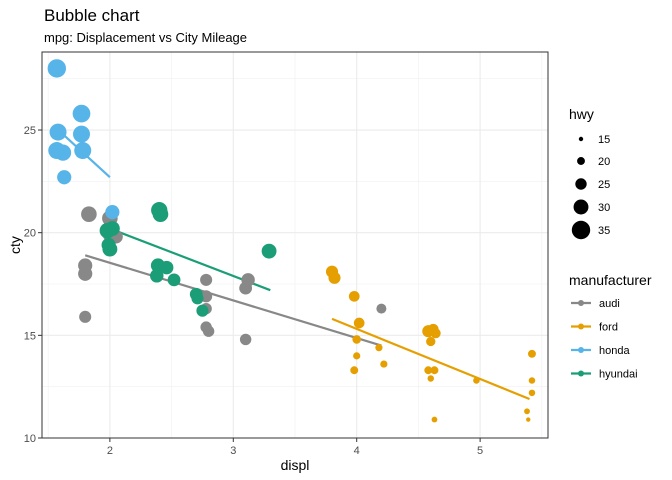  Describe the element at coordinates (604, 185) in the screenshot. I see `size-legend-label: 25` at that location.